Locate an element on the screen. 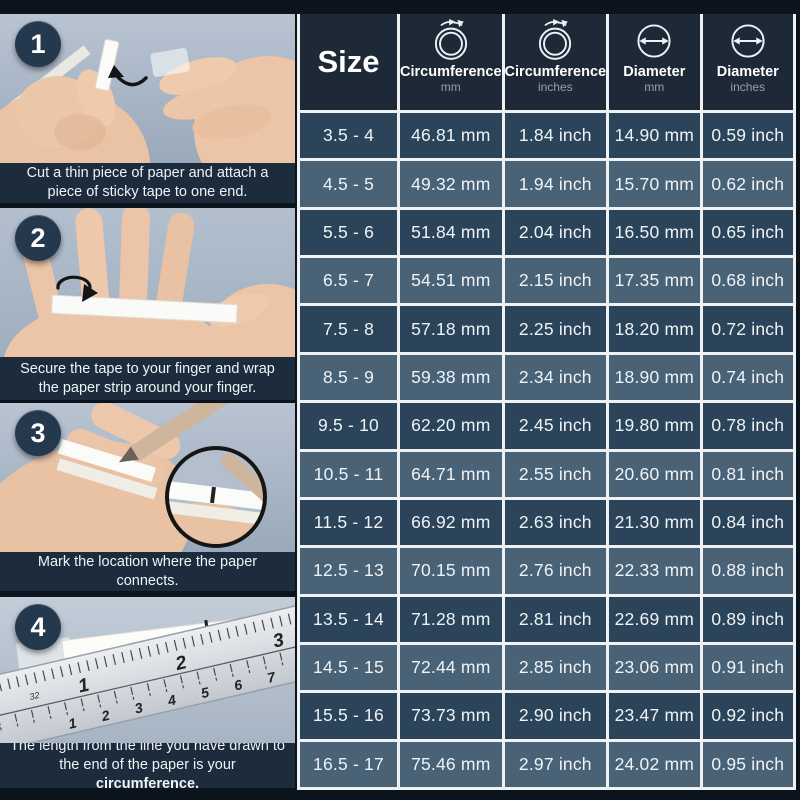  row-value-cell: 2.76 inch is located at coordinates (557, 572).